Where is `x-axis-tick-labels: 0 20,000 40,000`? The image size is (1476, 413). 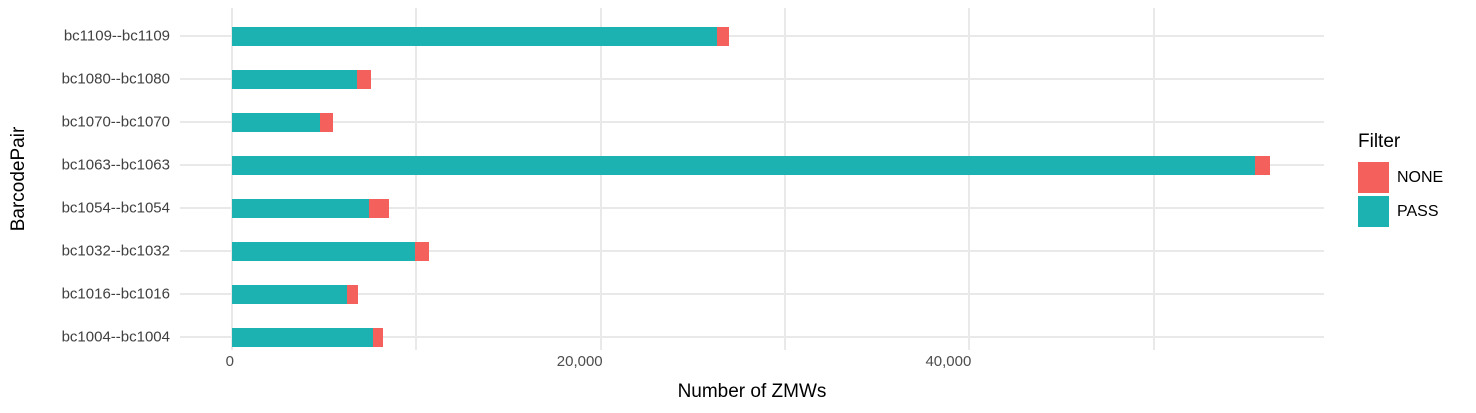 x-axis-tick-labels: 0 20,000 40,000 is located at coordinates (752, 363).